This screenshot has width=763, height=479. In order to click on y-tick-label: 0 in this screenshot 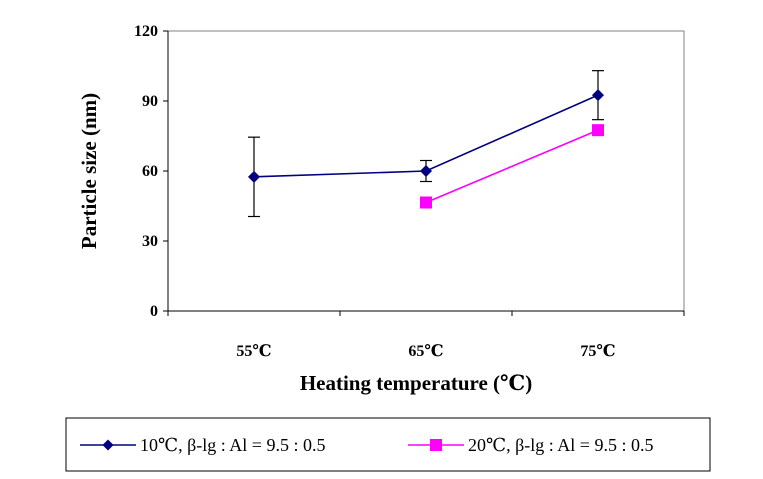, I will do `click(154, 311)`.